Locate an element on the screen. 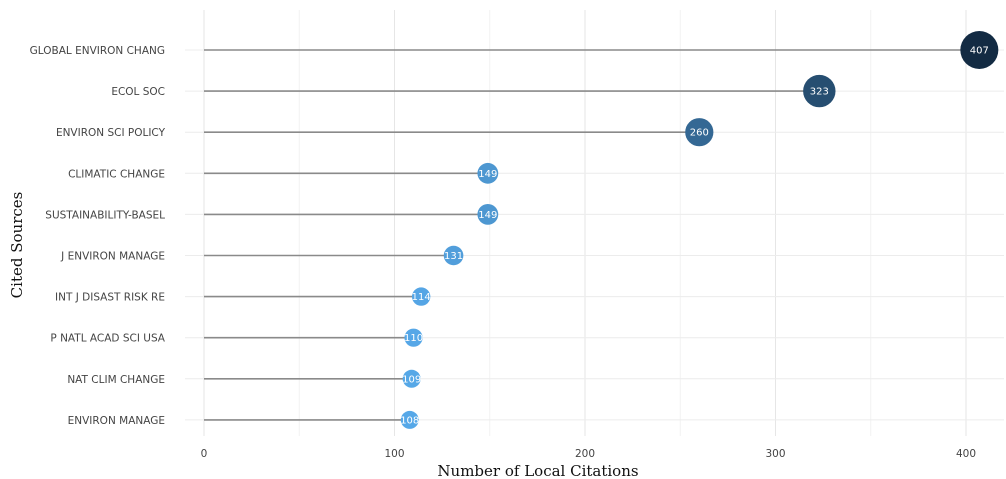  x-tick-labels: 0 100 200 300 400 is located at coordinates (588, 454).